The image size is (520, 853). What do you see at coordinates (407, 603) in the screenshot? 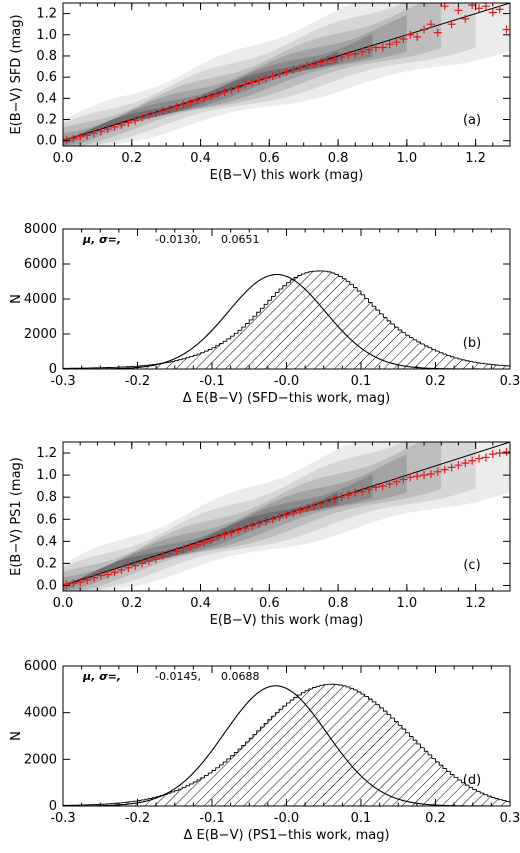
I see `x-tick-label: 1.0` at bounding box center [407, 603].